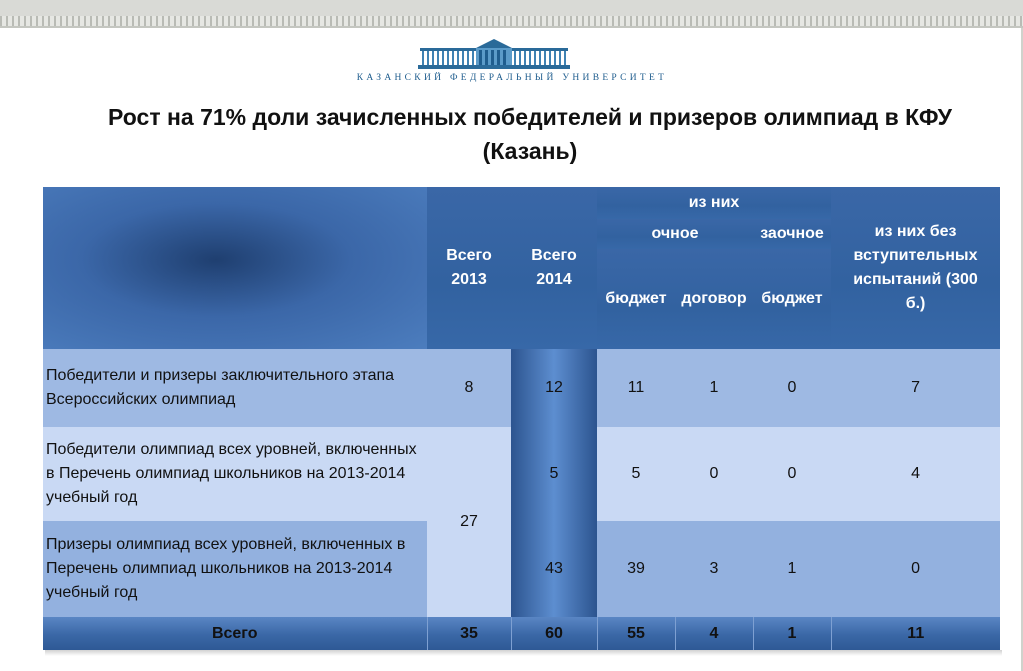 The image size is (1023, 671). Describe the element at coordinates (554, 388) in the screenshot. I see `cell-total-2014: 12` at that location.